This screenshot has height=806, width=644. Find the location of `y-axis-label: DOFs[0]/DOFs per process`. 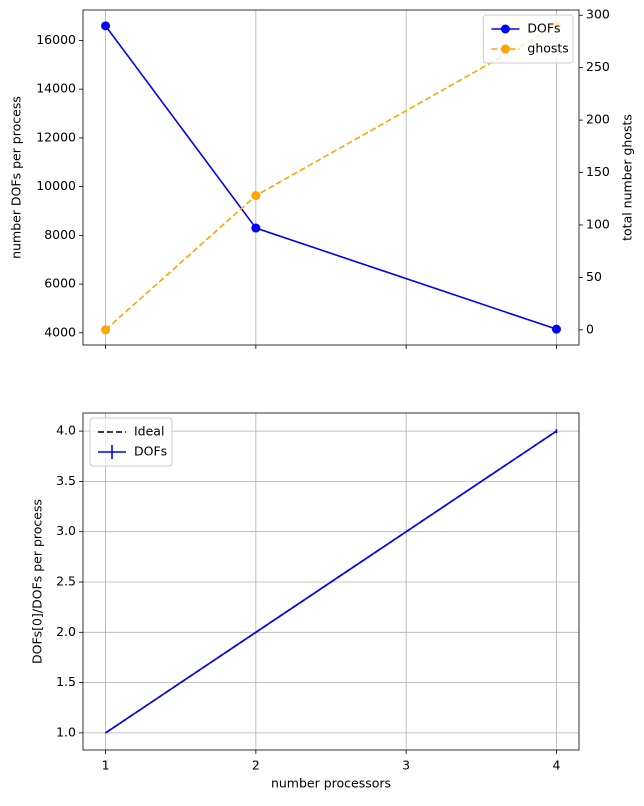

y-axis-label: DOFs[0]/DOFs per process is located at coordinates (37, 581).